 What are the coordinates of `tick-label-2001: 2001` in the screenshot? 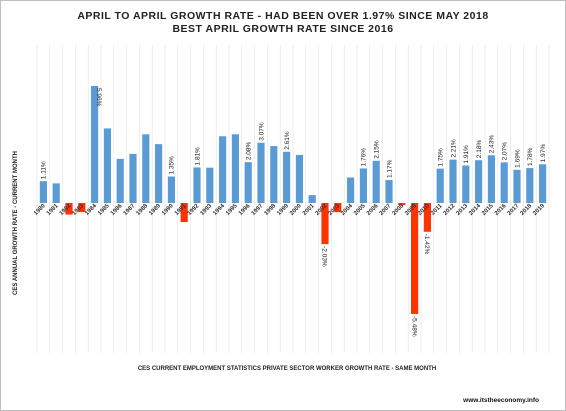 It's located at (309, 210).